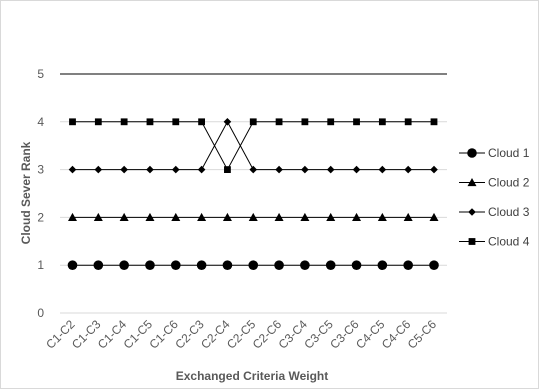 The image size is (539, 389). What do you see at coordinates (472, 153) in the screenshot?
I see `cloud-1-legend-marker` at bounding box center [472, 153].